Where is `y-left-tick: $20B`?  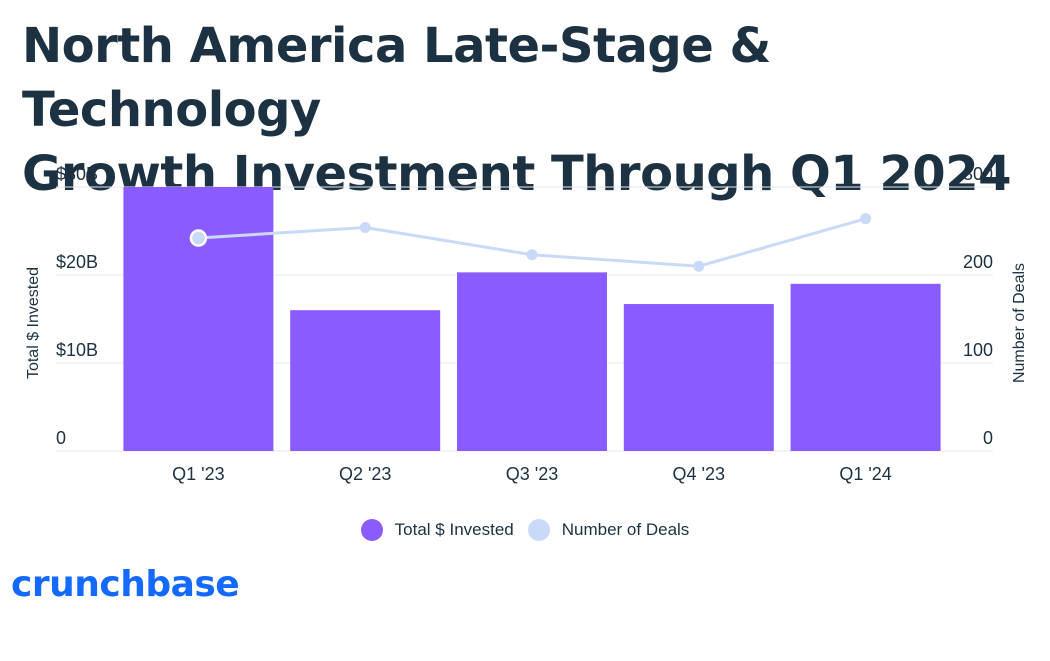 y-left-tick: $20B is located at coordinates (77, 262).